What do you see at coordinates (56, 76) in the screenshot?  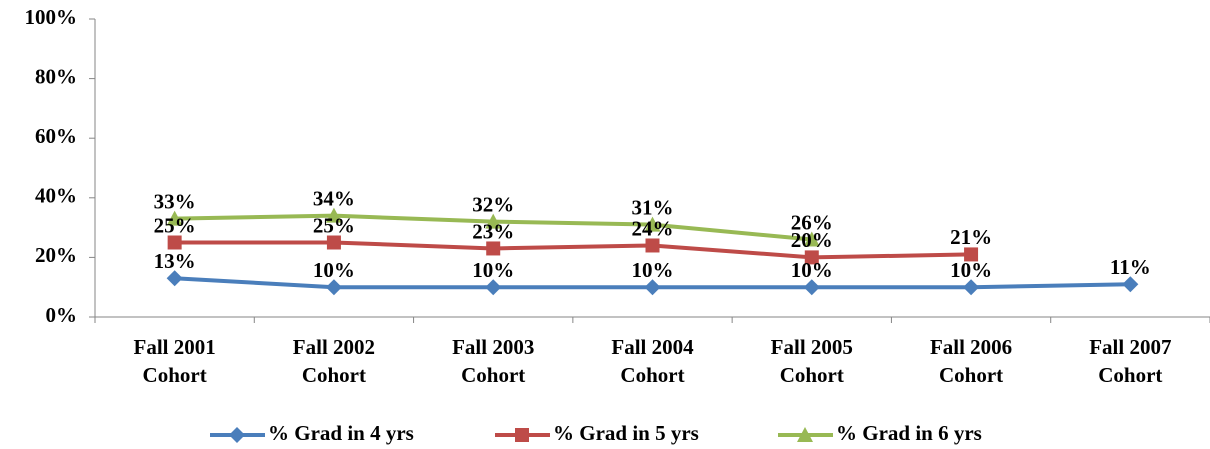 I see `y-tick-label: 80%` at bounding box center [56, 76].